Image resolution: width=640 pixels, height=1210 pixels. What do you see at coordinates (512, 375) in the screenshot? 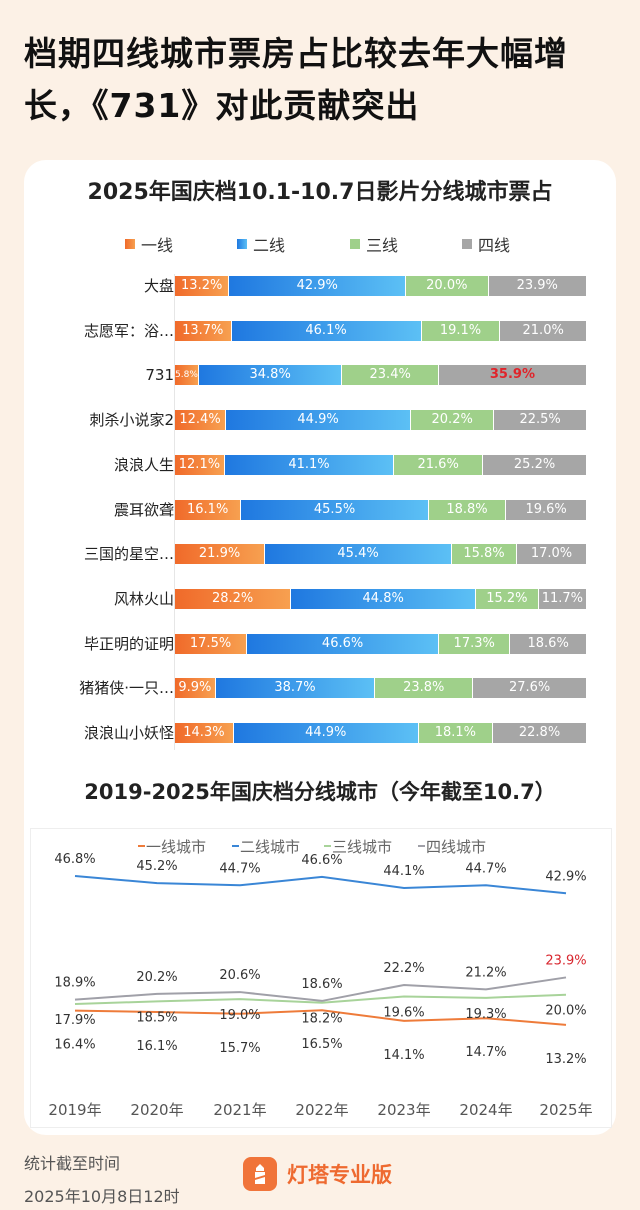
I see `bar-segment-四线: 35.9%` at bounding box center [512, 375].